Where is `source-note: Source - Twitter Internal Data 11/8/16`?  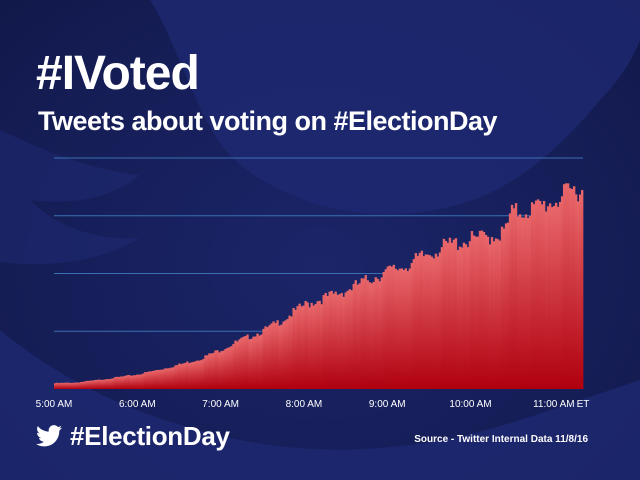 source-note: Source - Twitter Internal Data 11/8/16 is located at coordinates (501, 439).